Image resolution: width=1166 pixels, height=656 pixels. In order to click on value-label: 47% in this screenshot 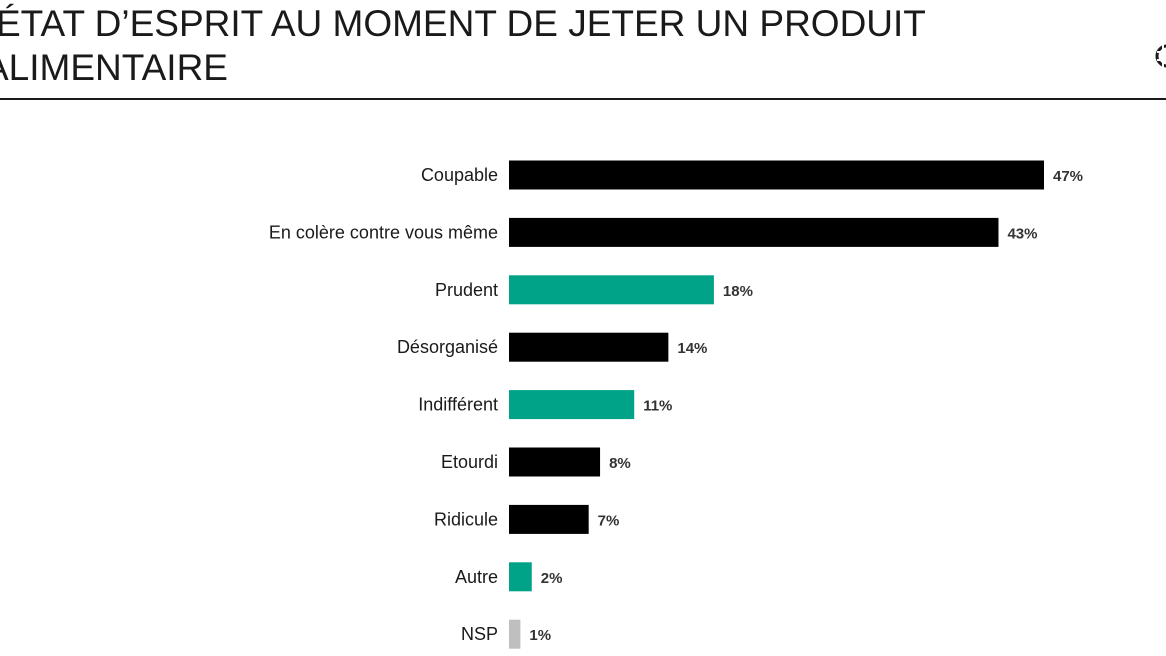, I will do `click(1068, 176)`.